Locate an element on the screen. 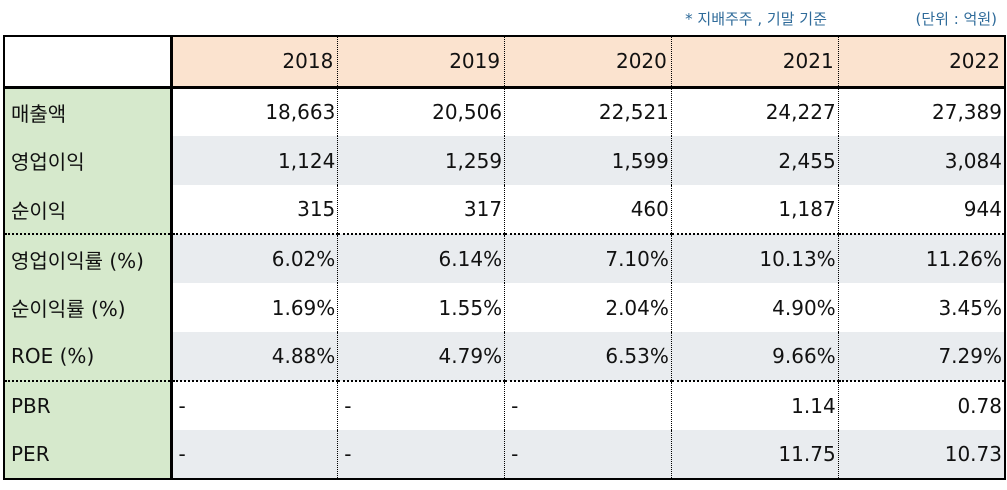 The height and width of the screenshot is (490, 1007). value-cell: 6.53% is located at coordinates (588, 357).